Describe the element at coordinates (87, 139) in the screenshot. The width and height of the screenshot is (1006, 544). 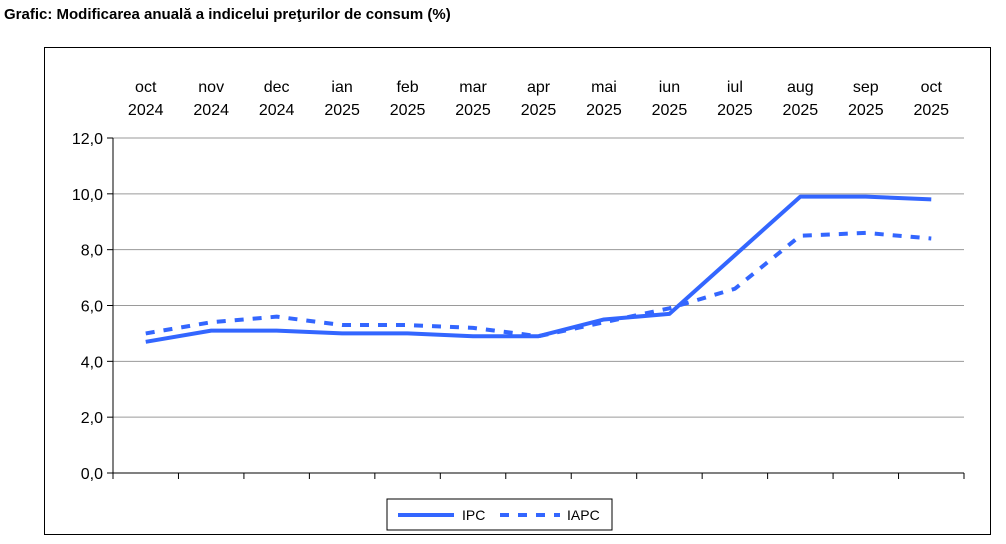
I see `y-tick-label: 12,0` at that location.